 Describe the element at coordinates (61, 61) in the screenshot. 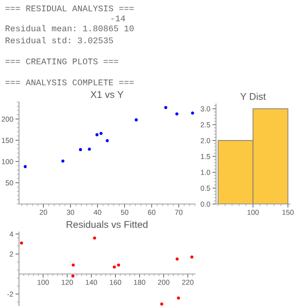

I see `text: === CREATING PLOTS ===` at that location.